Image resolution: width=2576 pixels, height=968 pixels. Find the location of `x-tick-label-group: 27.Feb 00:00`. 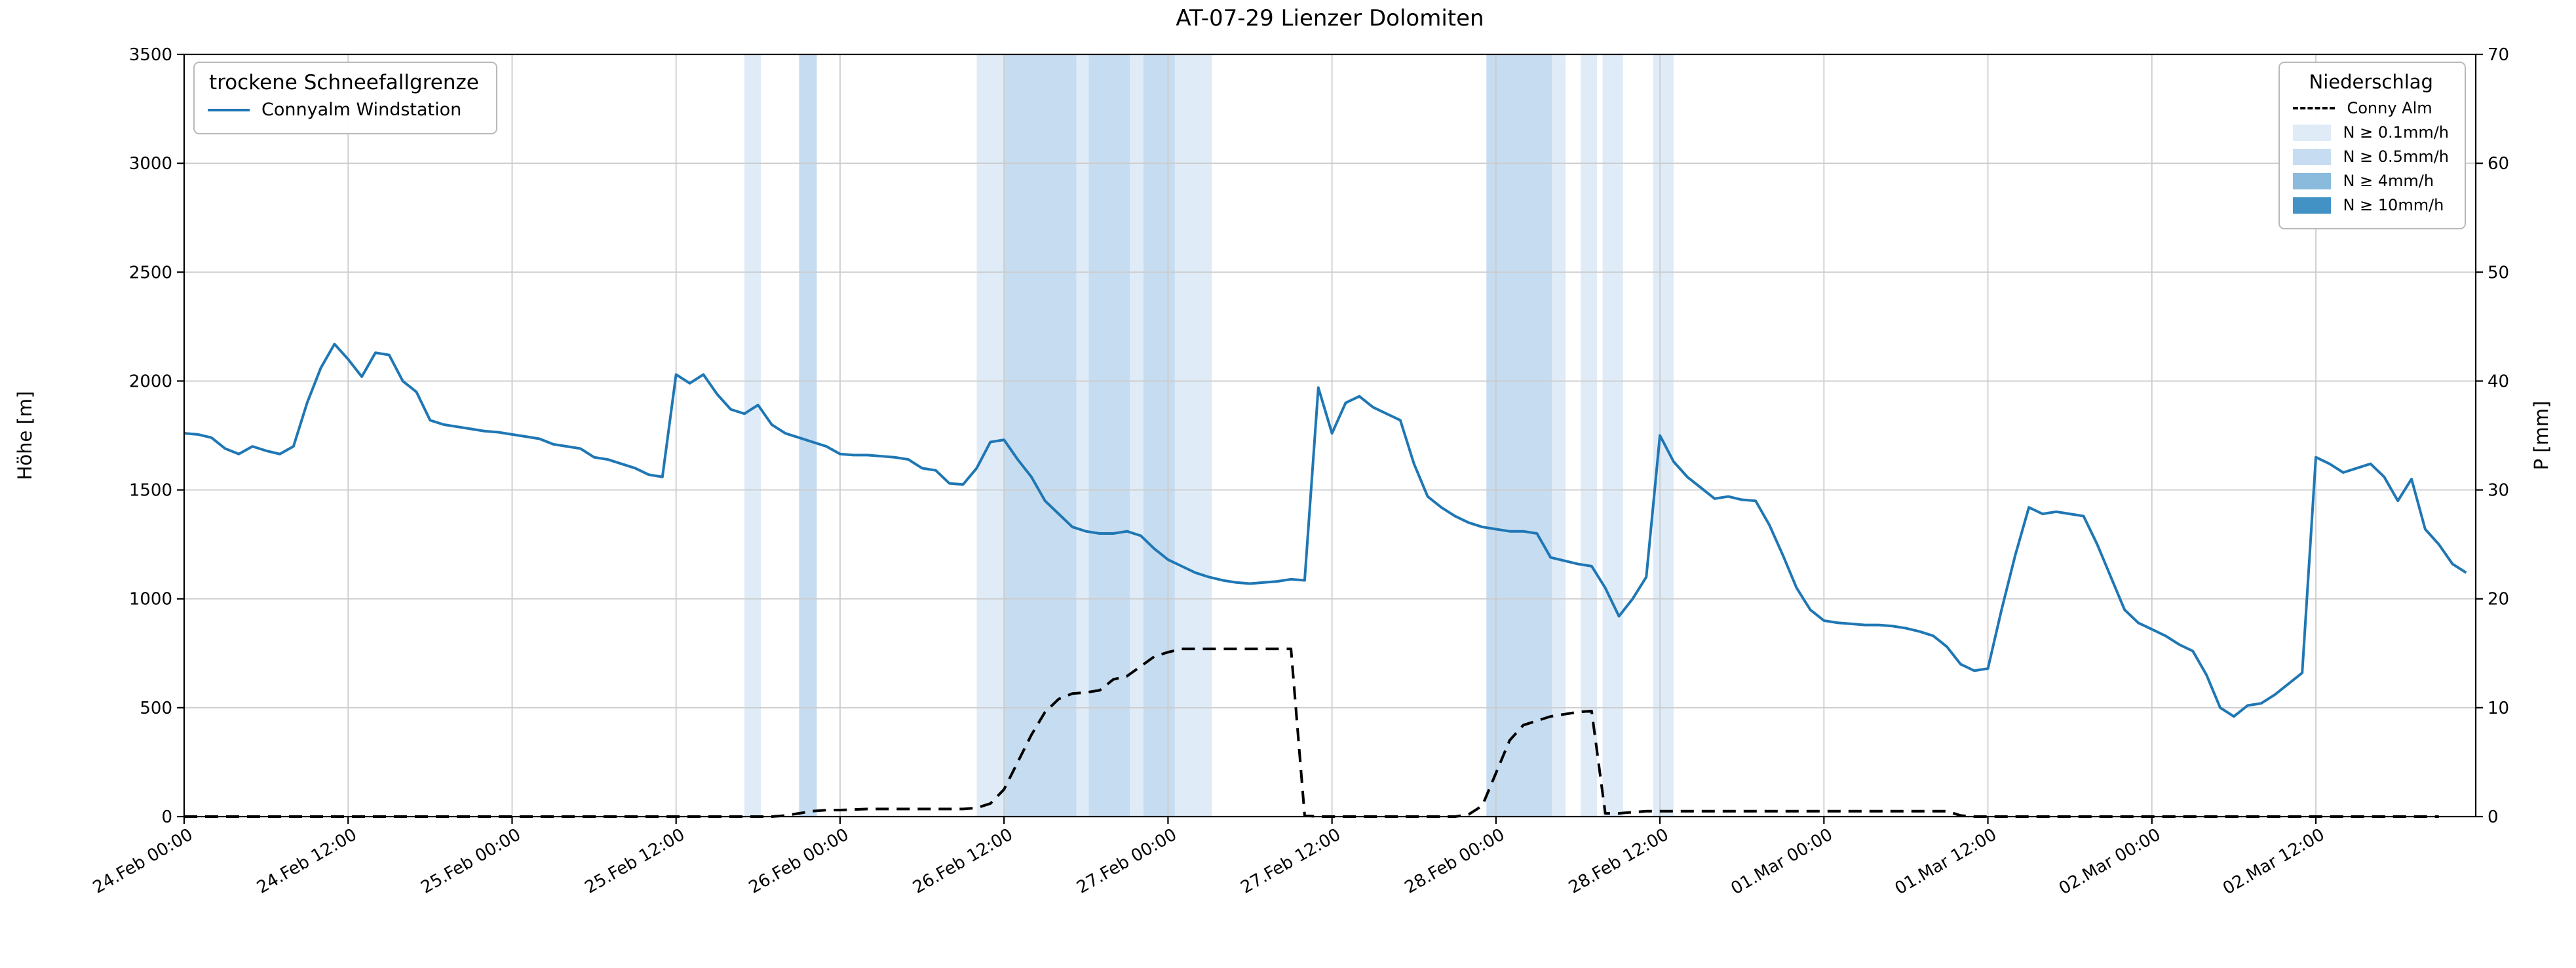

x-tick-label-group: 27.Feb 00:00 is located at coordinates (1126, 862).